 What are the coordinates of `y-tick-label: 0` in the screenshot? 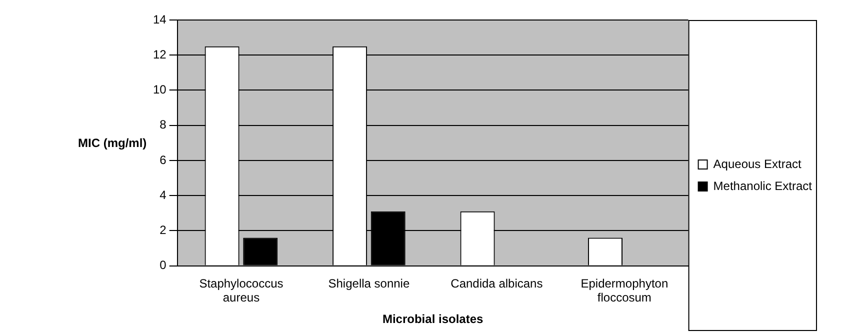 It's located at (163, 265).